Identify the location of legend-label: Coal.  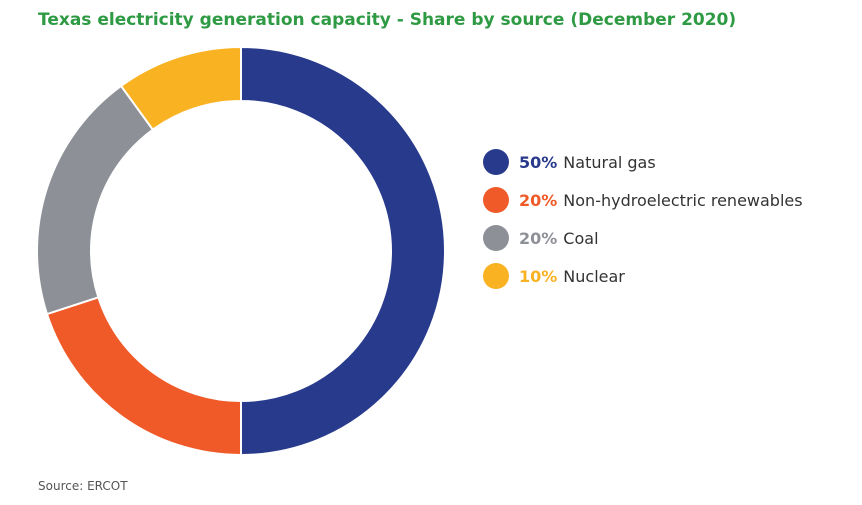
(581, 238).